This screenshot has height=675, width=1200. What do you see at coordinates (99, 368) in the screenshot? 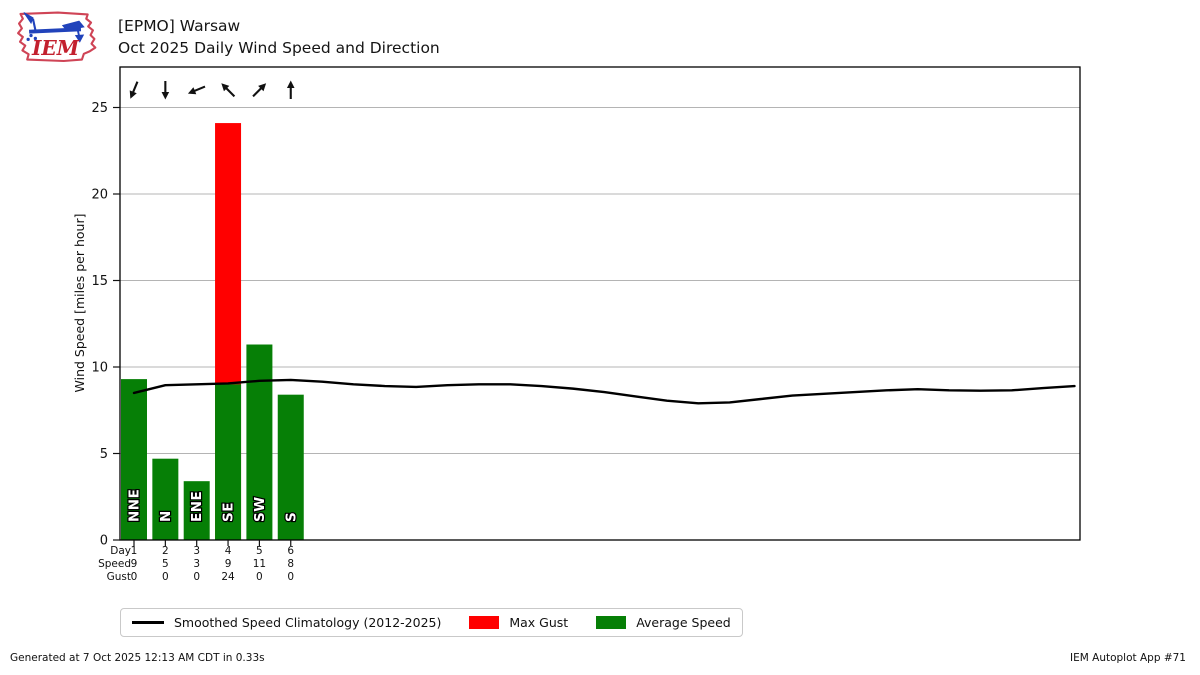
I see `y-tick-label: 10` at bounding box center [99, 368].